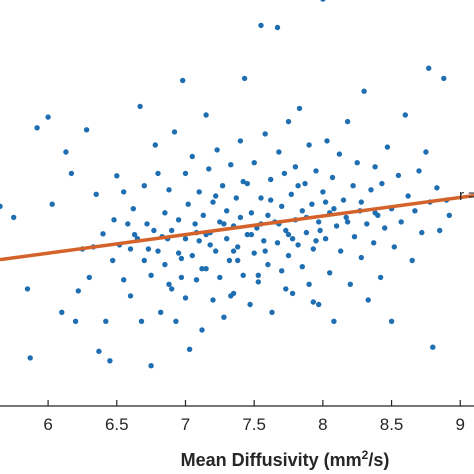 This screenshot has width=474, height=474. I want to click on x-tick-label: 6.5, so click(117, 424).